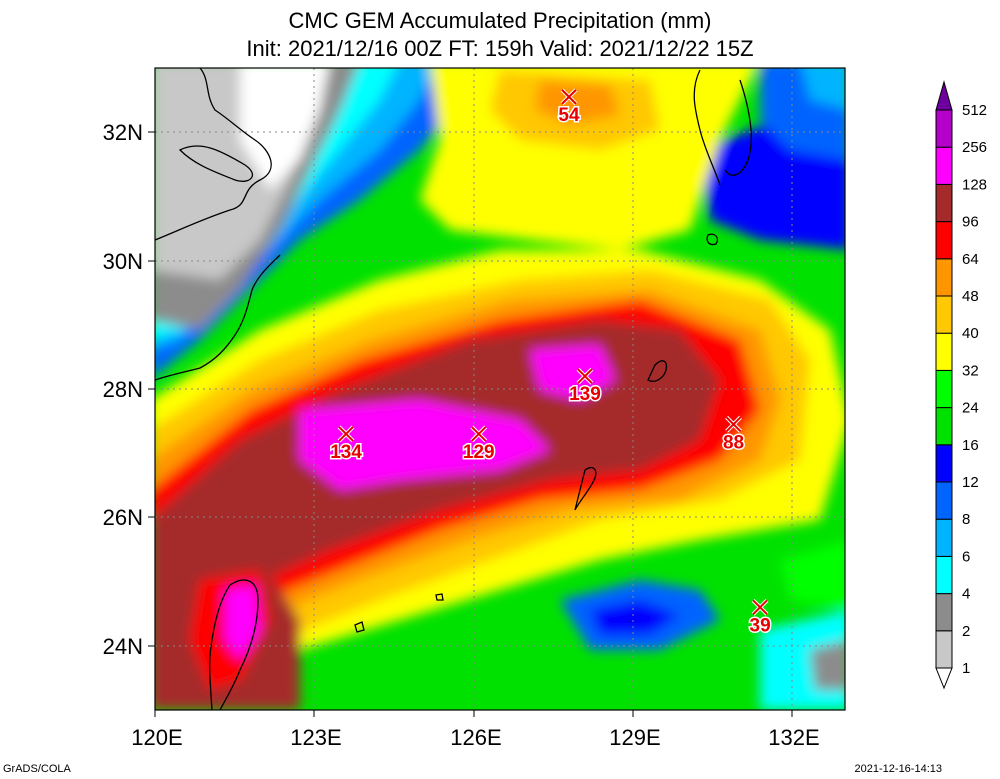  I want to click on max-value-label: 39, so click(760, 625).